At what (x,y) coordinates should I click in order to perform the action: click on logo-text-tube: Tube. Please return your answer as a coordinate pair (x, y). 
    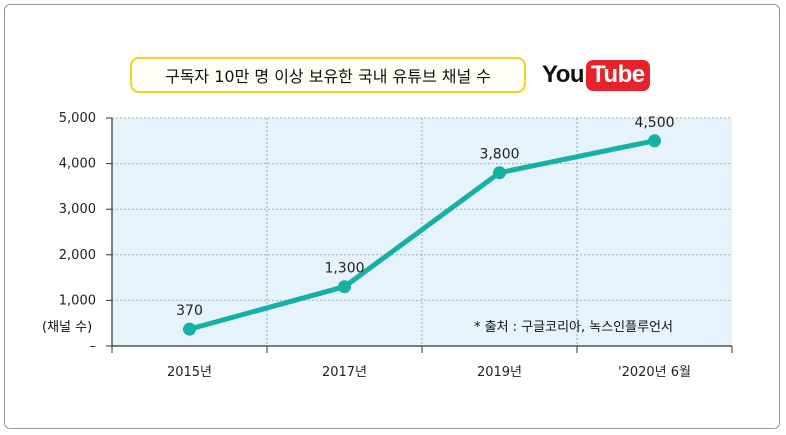
    Looking at the image, I should click on (618, 75).